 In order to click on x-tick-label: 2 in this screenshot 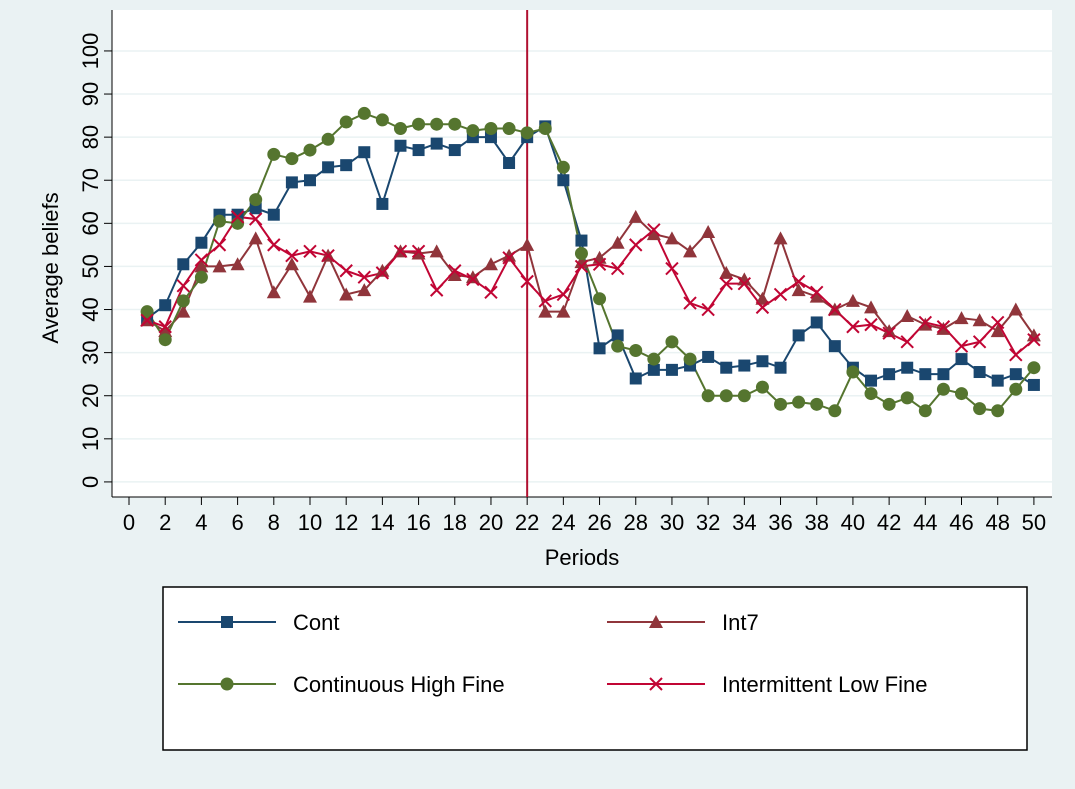, I will do `click(165, 522)`.